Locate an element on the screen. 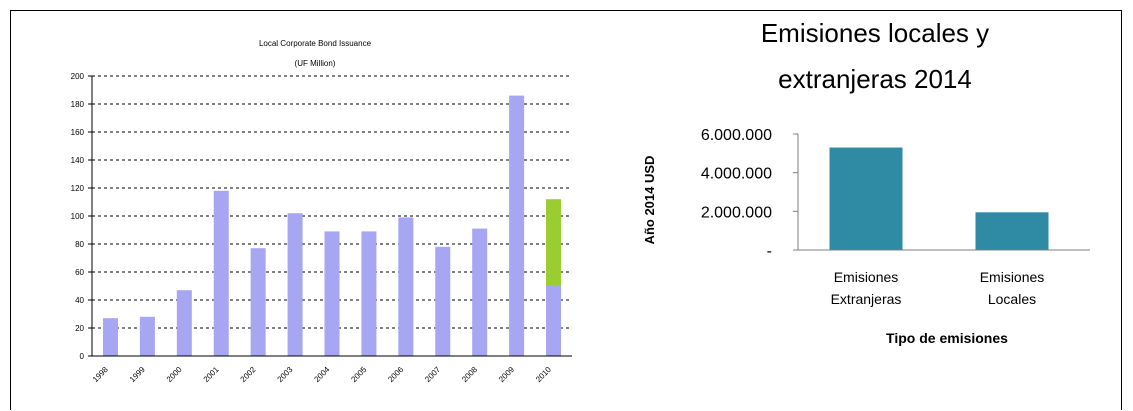  right-y-tick-label: 2.000.000 is located at coordinates (736, 212).